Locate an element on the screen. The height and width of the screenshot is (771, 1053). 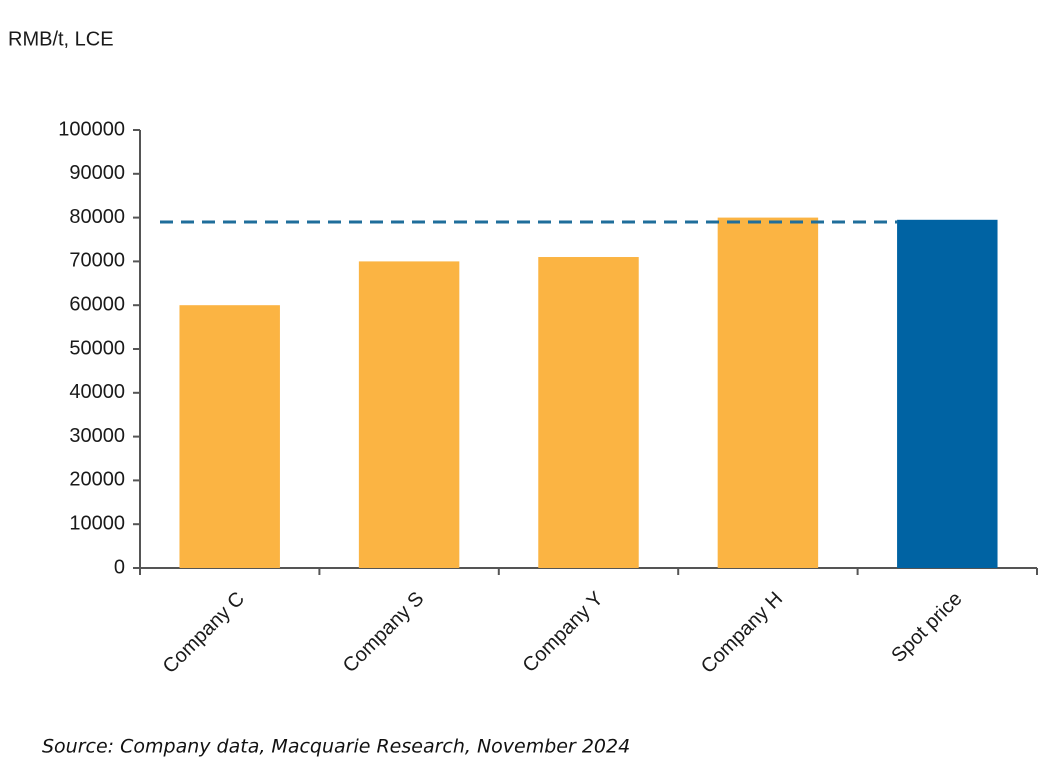
y-tick-label: 70000 is located at coordinates (97, 261).